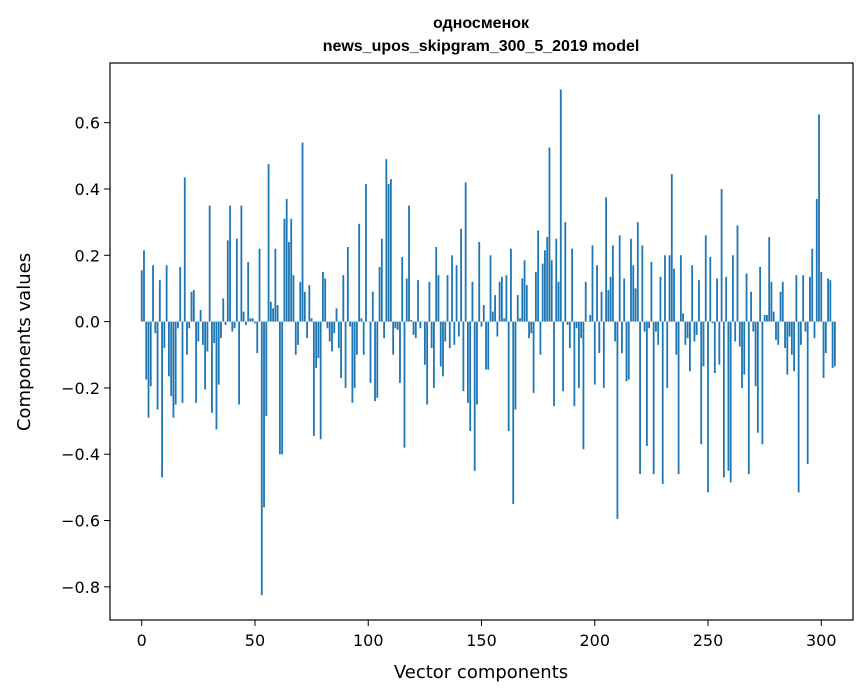 The width and height of the screenshot is (867, 696). I want to click on x-tick-label: 150, so click(481, 640).